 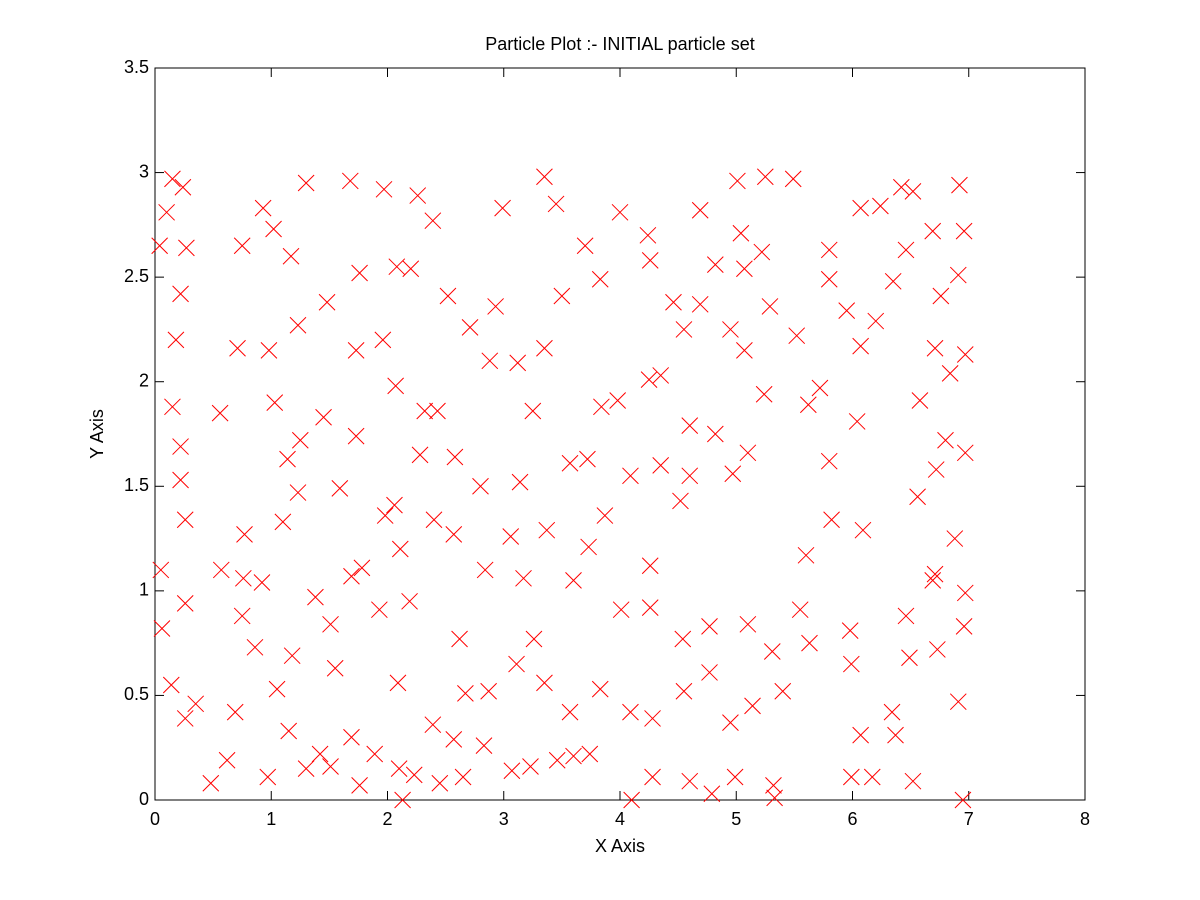 What do you see at coordinates (136, 276) in the screenshot?
I see `y-tick-label: 2.5` at bounding box center [136, 276].